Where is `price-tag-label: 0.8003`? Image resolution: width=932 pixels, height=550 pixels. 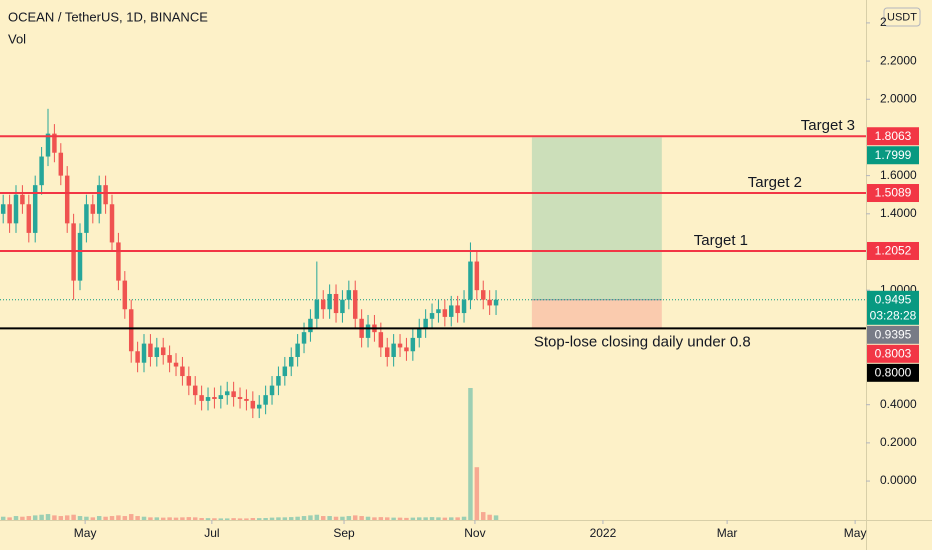
price-tag-label: 0.8003 is located at coordinates (893, 353).